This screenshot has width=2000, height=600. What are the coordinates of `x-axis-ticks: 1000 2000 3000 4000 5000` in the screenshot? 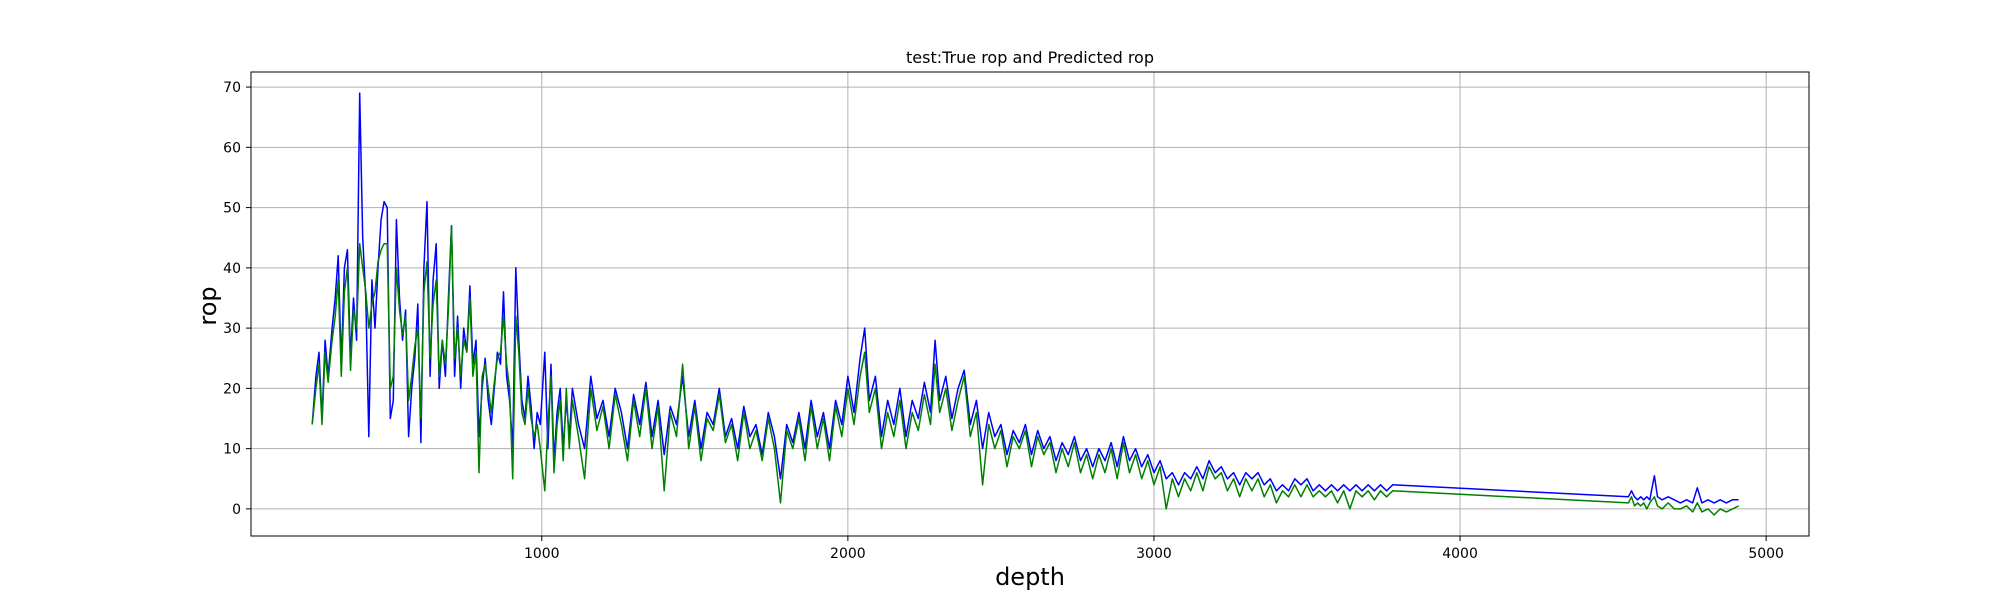 It's located at (1154, 549).